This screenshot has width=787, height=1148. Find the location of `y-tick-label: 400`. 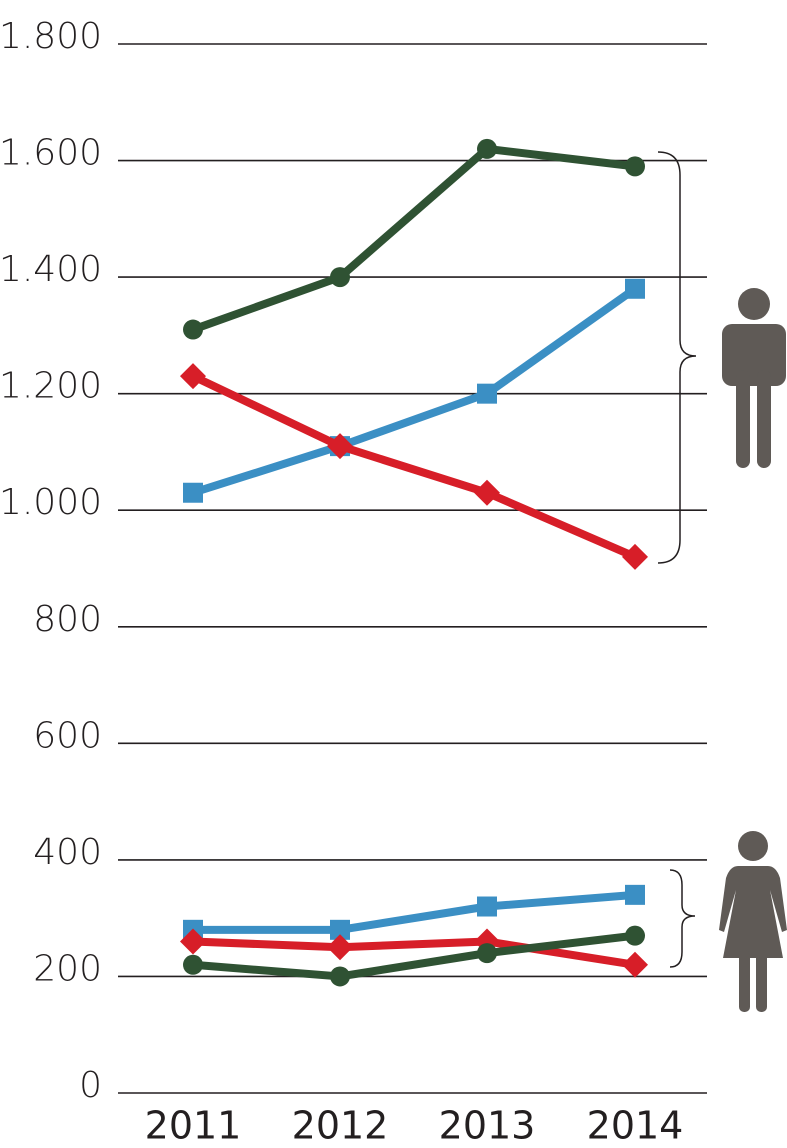

y-tick-label: 400 is located at coordinates (67, 852).